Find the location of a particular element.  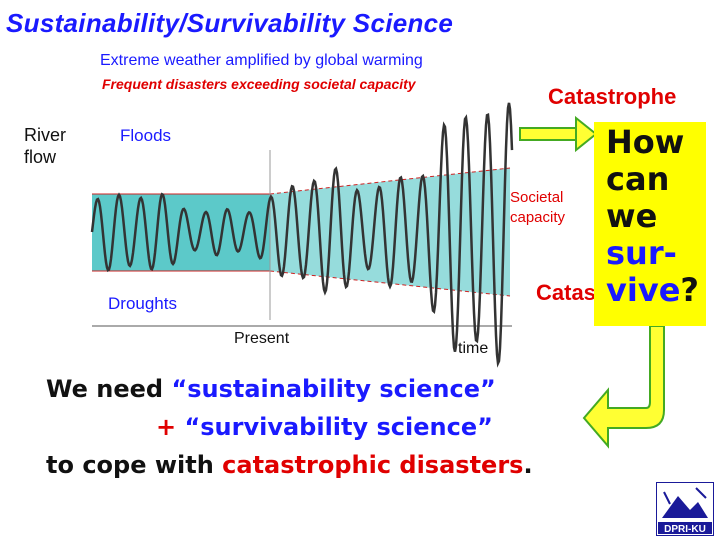

page-title: Sustainability/Survivability Science is located at coordinates (230, 23).